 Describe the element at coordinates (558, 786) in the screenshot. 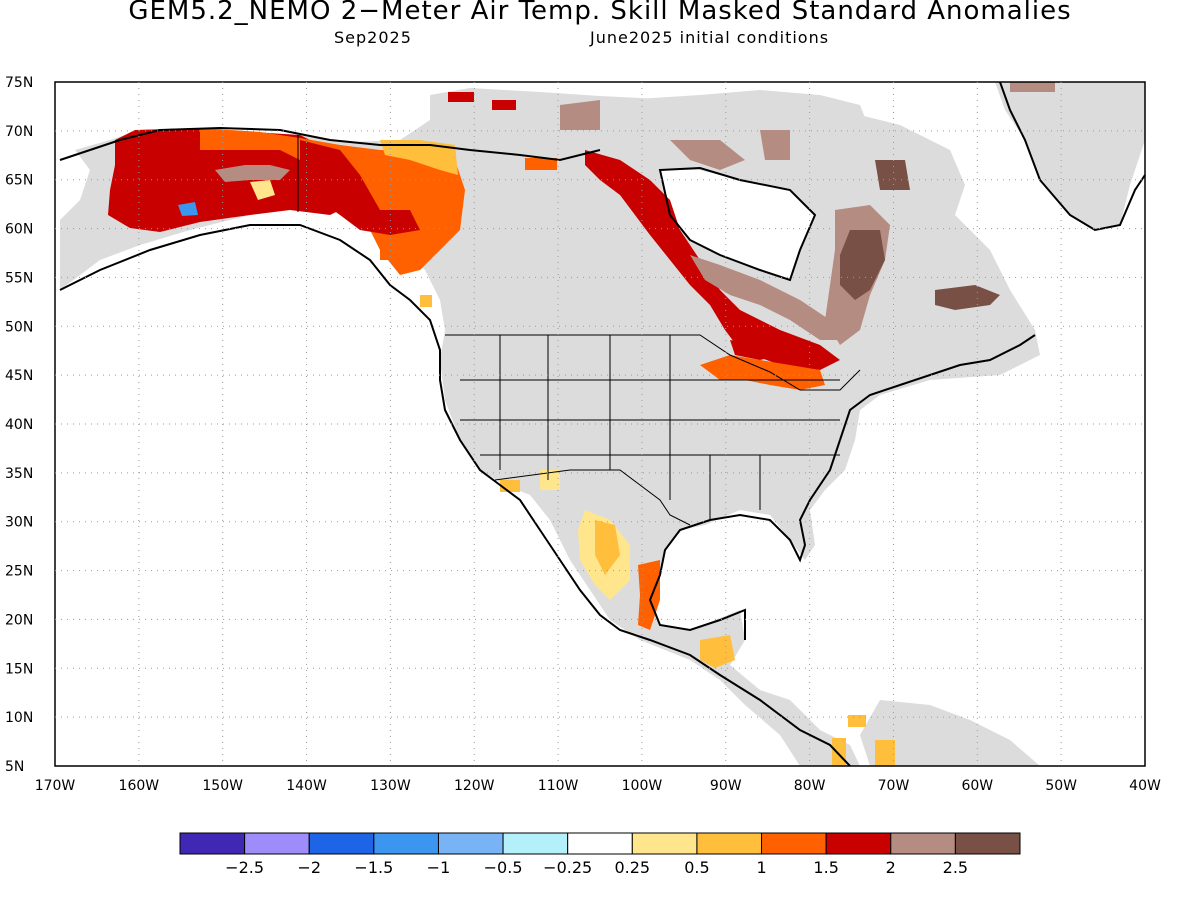

I see `lon-tick-label: 110W` at that location.